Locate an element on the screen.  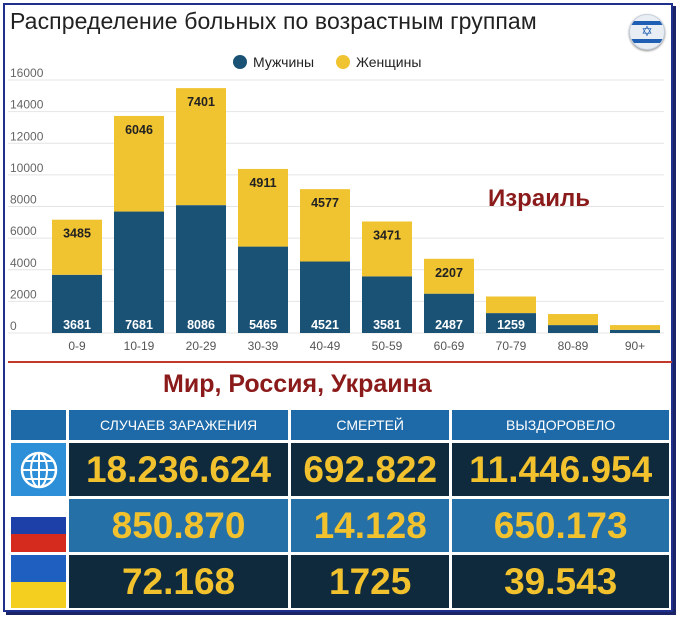
data-label-women: 4577 is located at coordinates (325, 203).